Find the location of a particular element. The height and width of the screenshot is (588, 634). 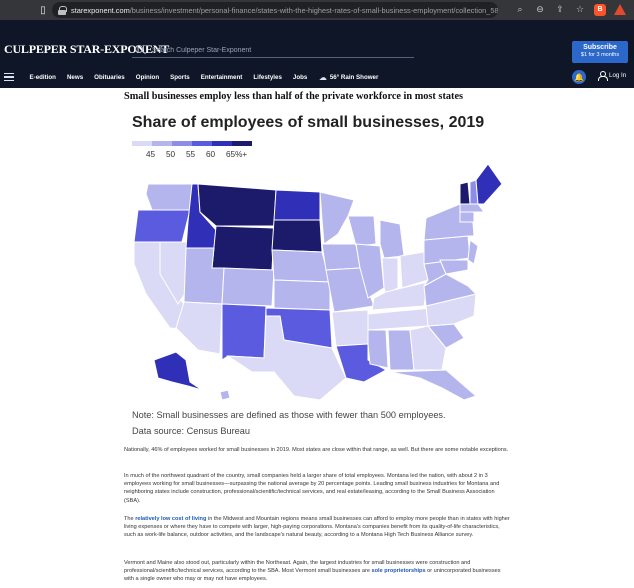

state-florida is located at coordinates (433, 384).